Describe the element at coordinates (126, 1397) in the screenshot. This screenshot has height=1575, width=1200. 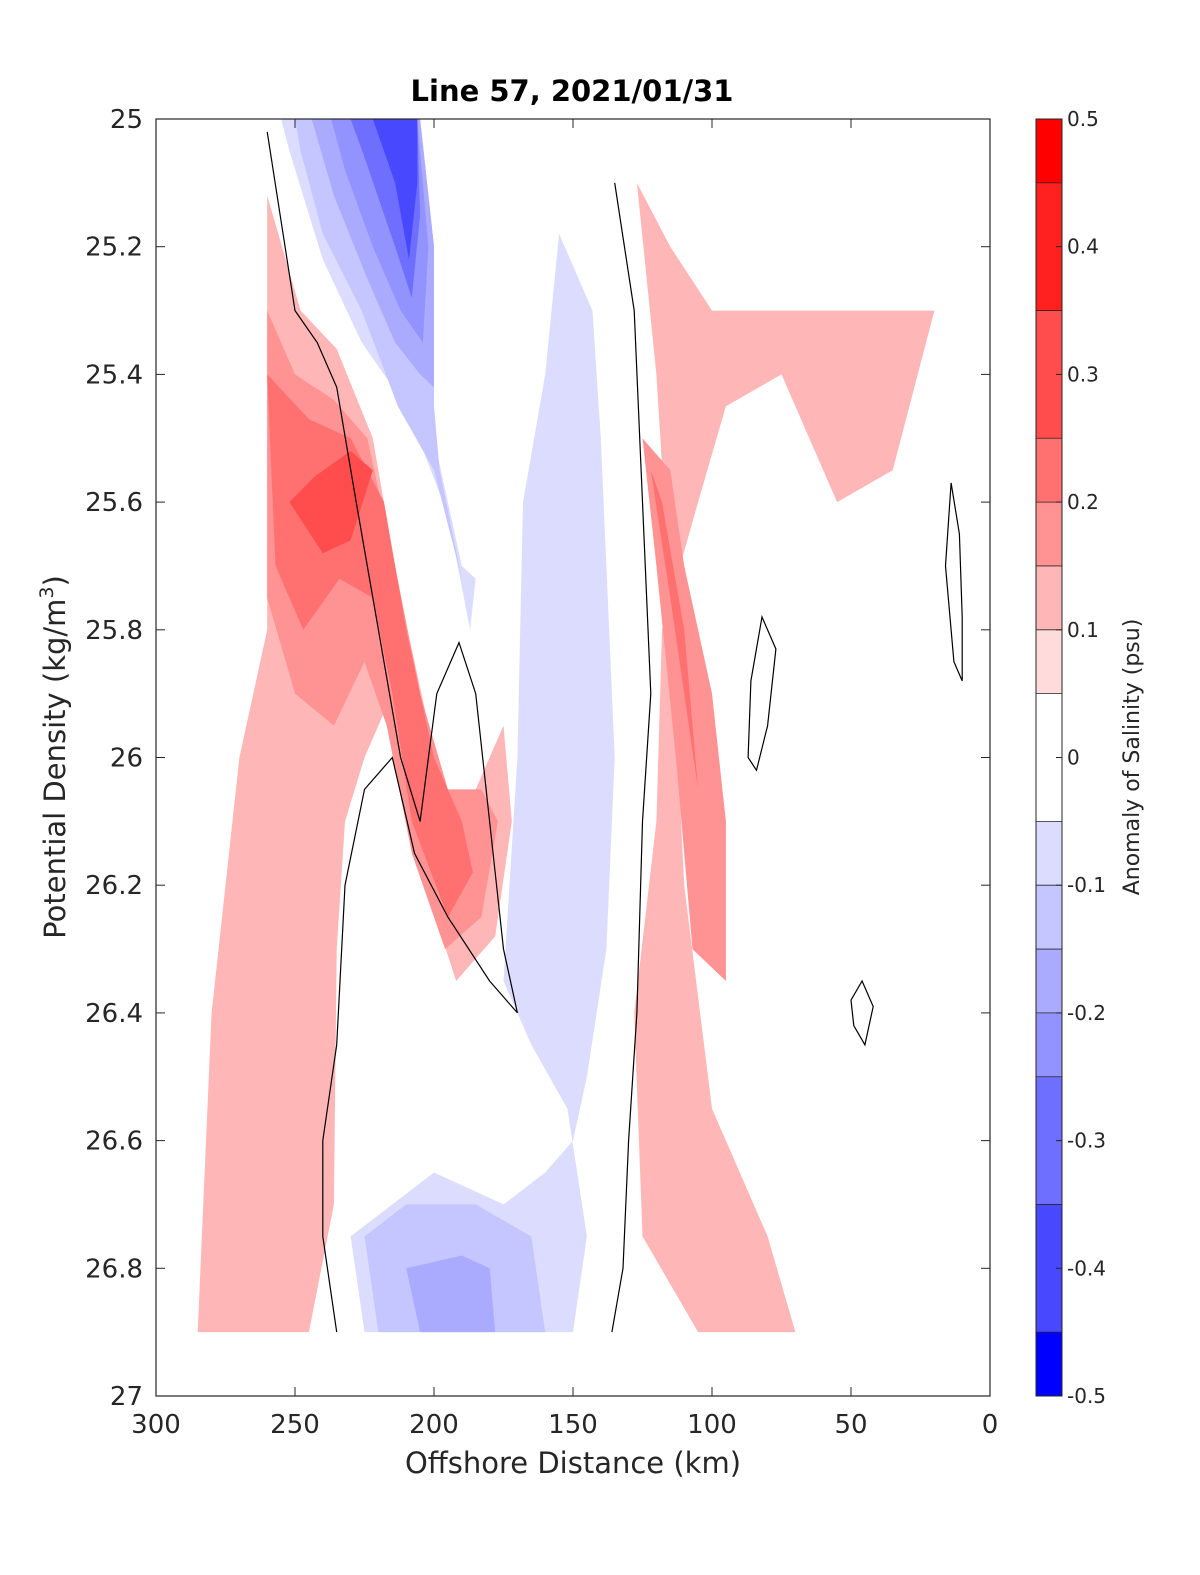
I see `y-tick-label: 27` at that location.